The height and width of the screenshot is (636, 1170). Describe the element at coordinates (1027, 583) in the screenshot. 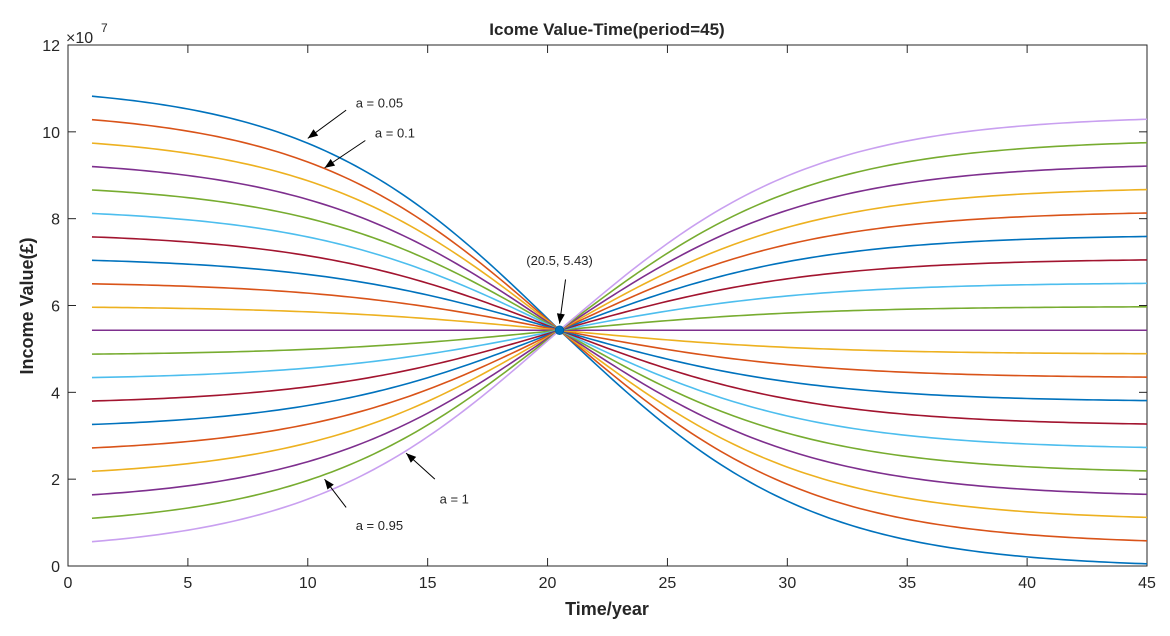

I see `x-tick-label: 40` at that location.